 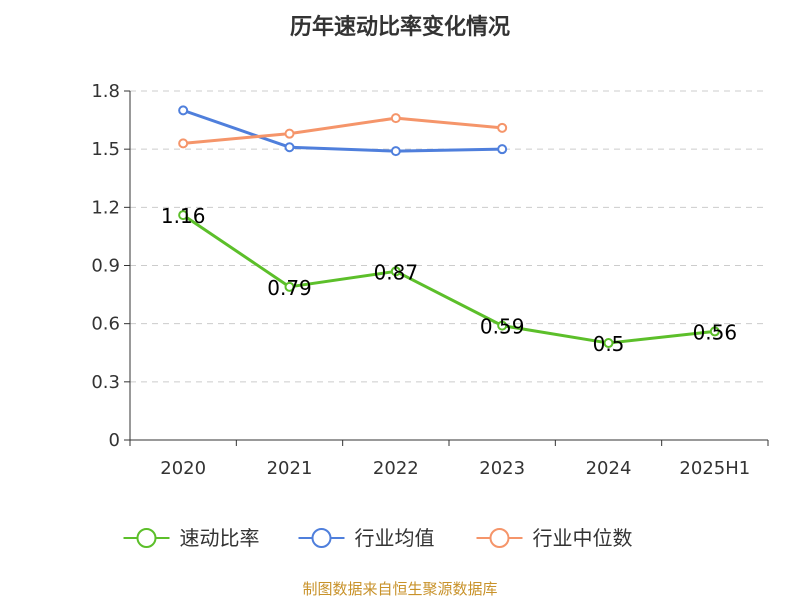 I want to click on y-tick-label: 0.6, so click(x=105, y=324).